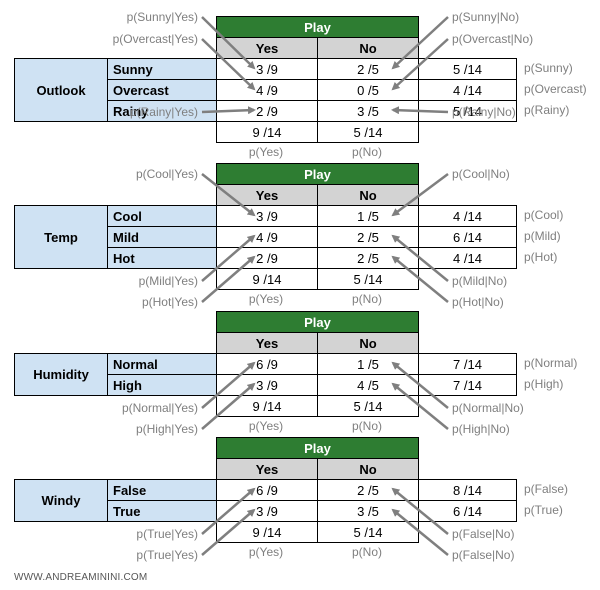 The height and width of the screenshot is (590, 600). I want to click on prior-probability-label: p(Normal), so click(551, 363).